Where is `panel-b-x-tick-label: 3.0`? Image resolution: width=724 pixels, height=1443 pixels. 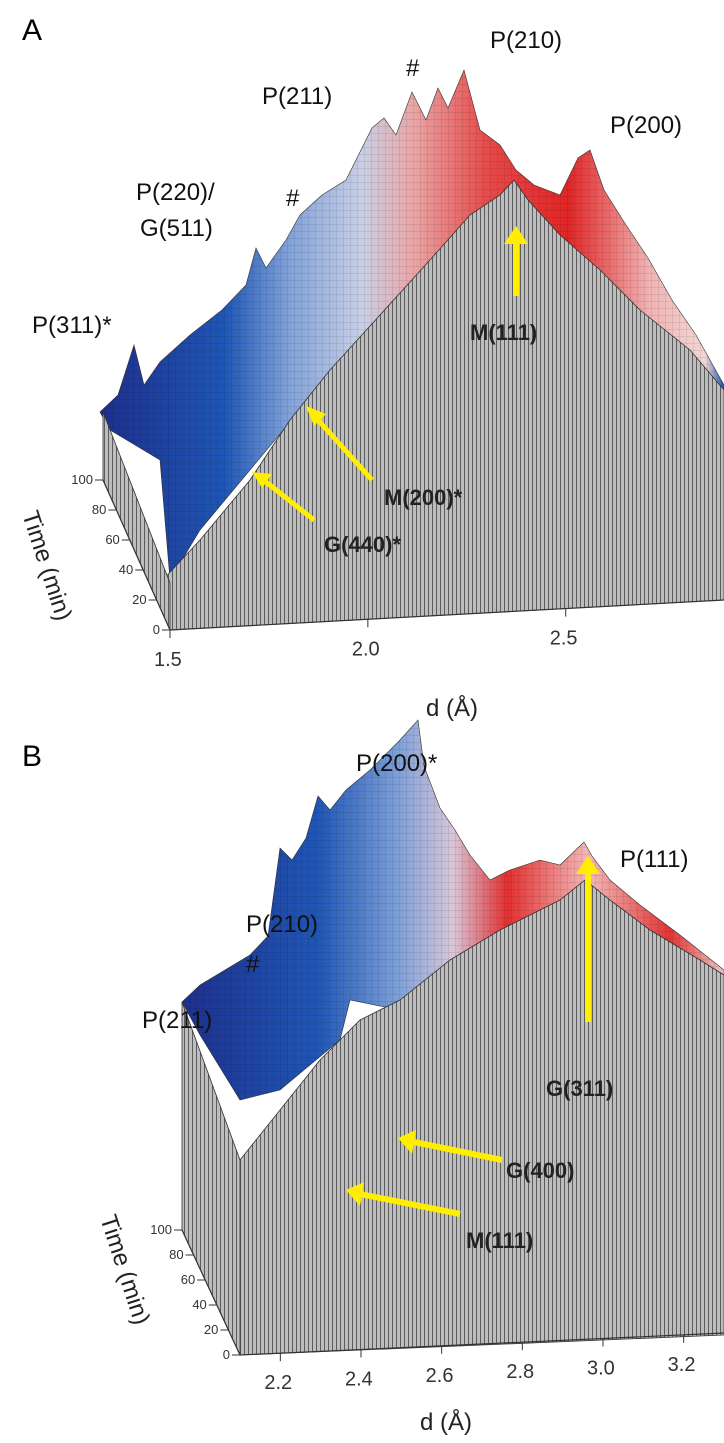 panel-b-x-tick-label: 3.0 is located at coordinates (601, 1369).